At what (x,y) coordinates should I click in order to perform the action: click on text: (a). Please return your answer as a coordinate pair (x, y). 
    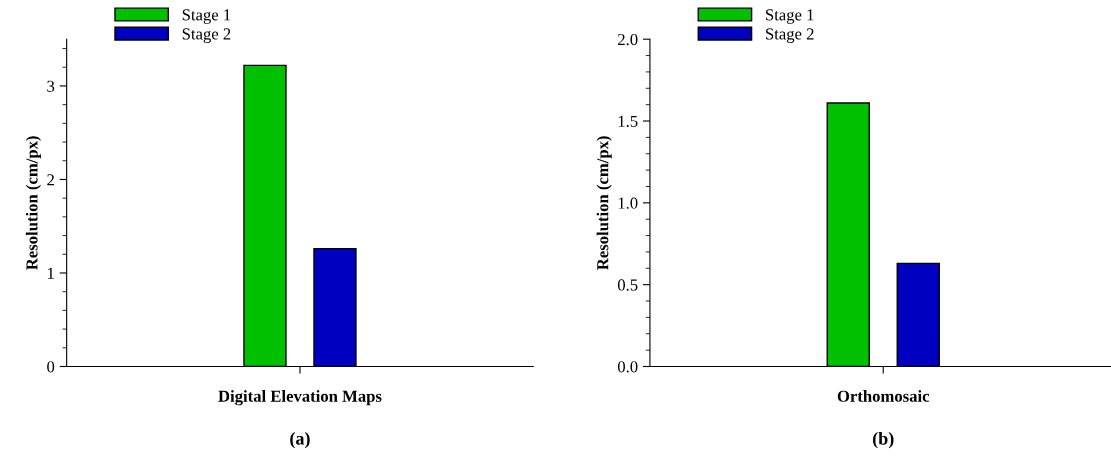
    Looking at the image, I should click on (300, 440).